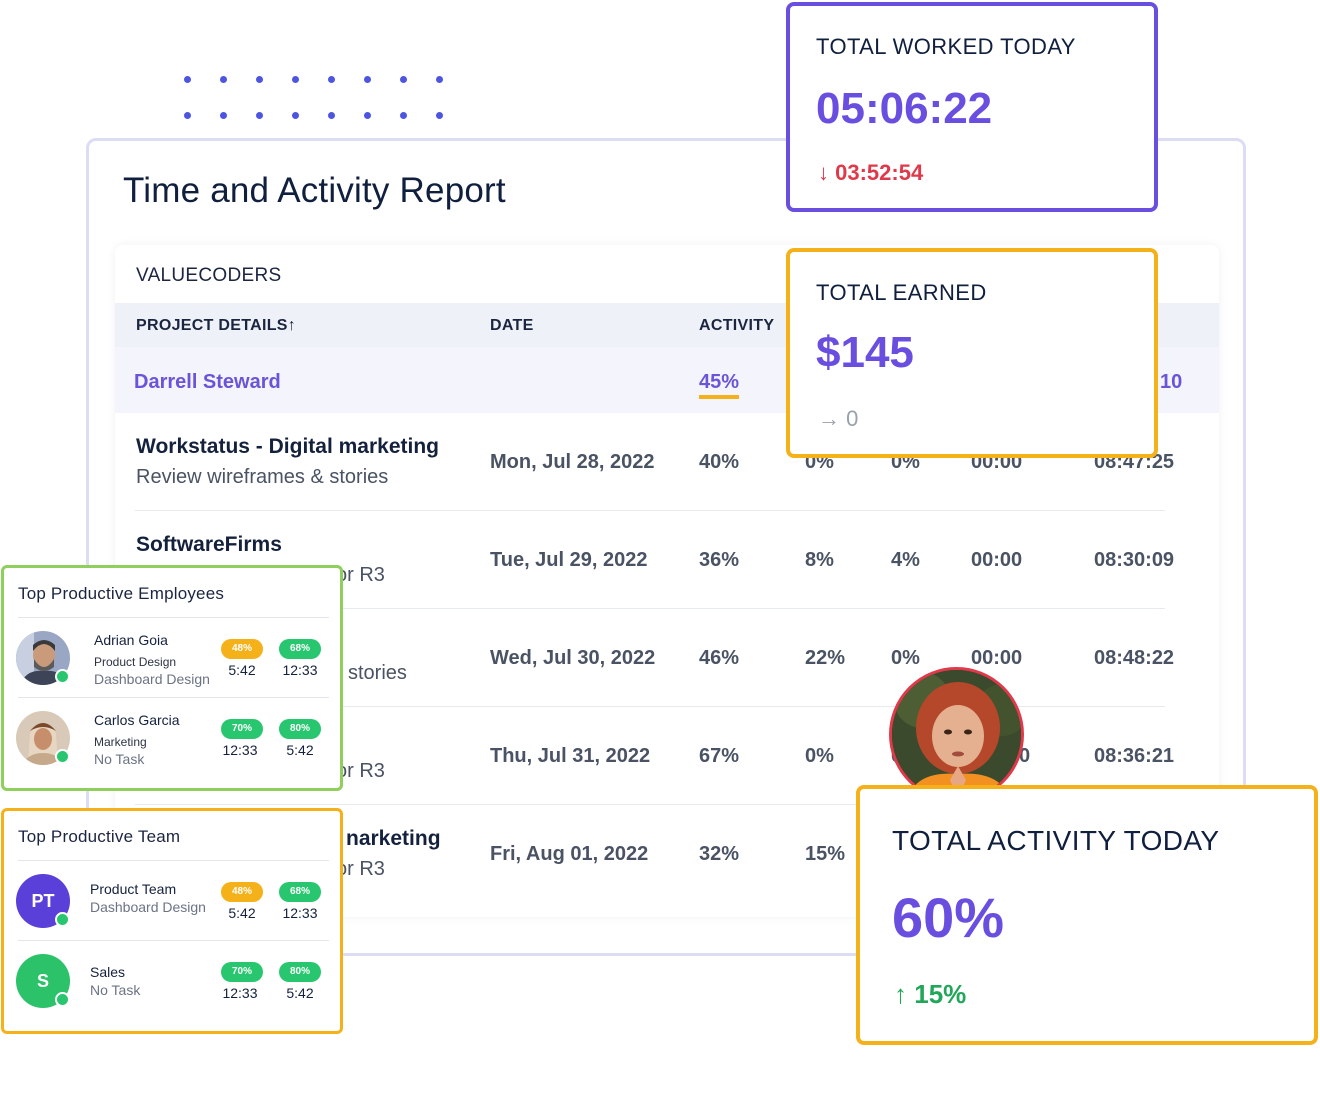  Describe the element at coordinates (314, 190) in the screenshot. I see `page-title: Time and Activity Report` at that location.